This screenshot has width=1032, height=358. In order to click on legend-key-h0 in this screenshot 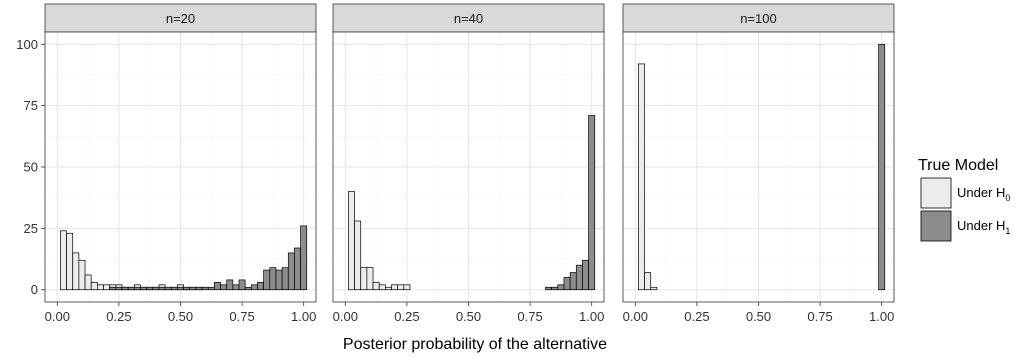, I will do `click(936, 193)`.